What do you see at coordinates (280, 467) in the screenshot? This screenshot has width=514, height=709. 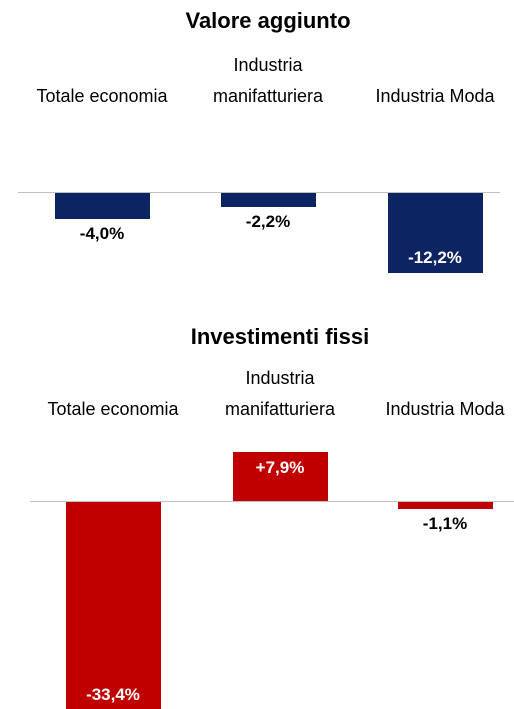 I see `value-label: +7,9%` at bounding box center [280, 467].